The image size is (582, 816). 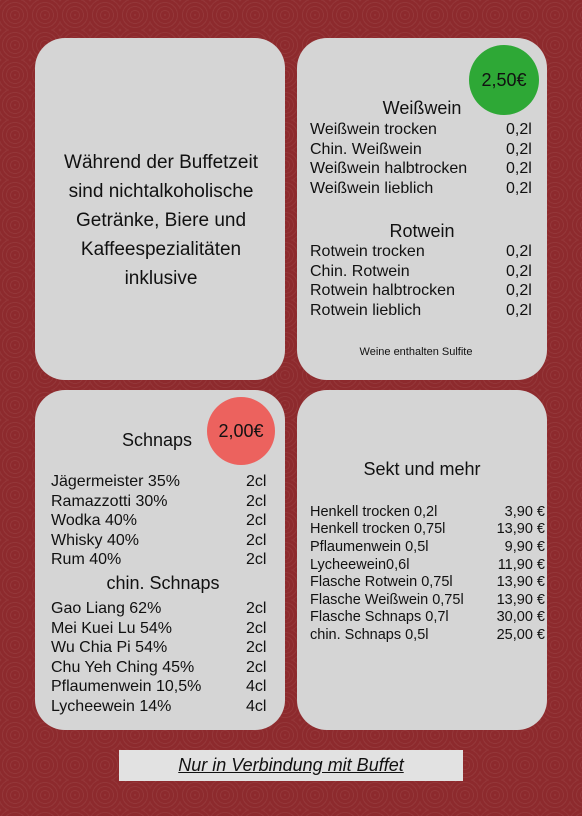 What do you see at coordinates (382, 291) in the screenshot?
I see `item-name: Rotwein halbtrocken` at bounding box center [382, 291].